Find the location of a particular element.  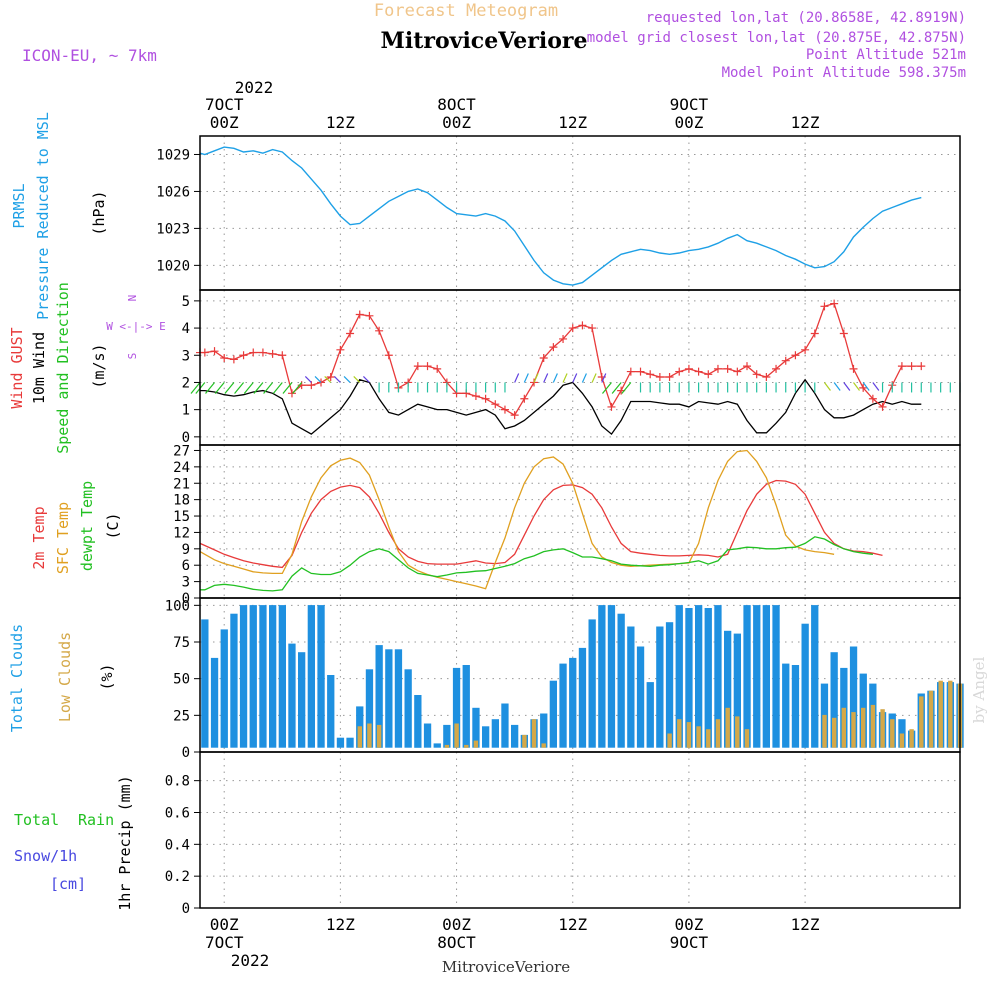

bottom-date-label: 9OCT is located at coordinates (689, 942).